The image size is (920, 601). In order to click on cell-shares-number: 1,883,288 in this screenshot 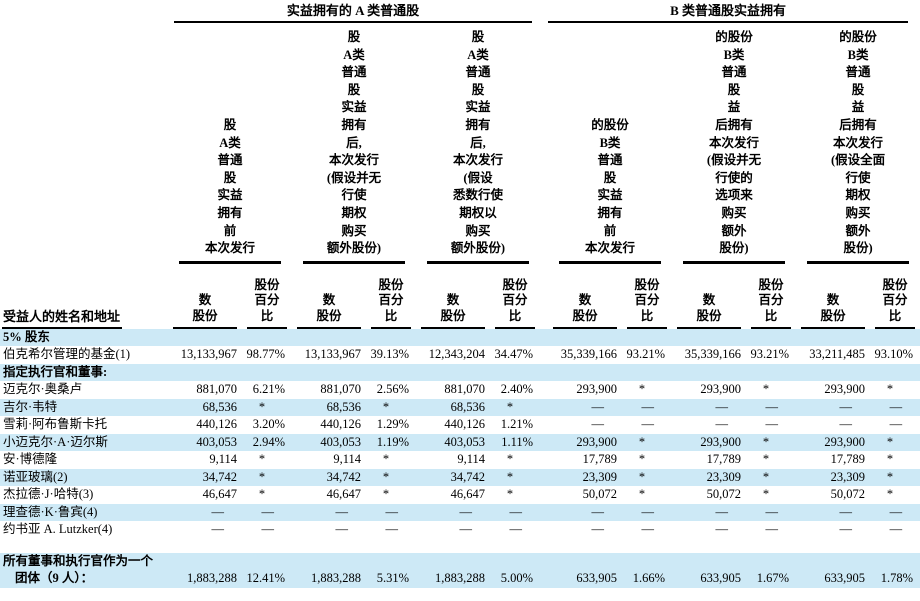, I will do `click(212, 578)`.